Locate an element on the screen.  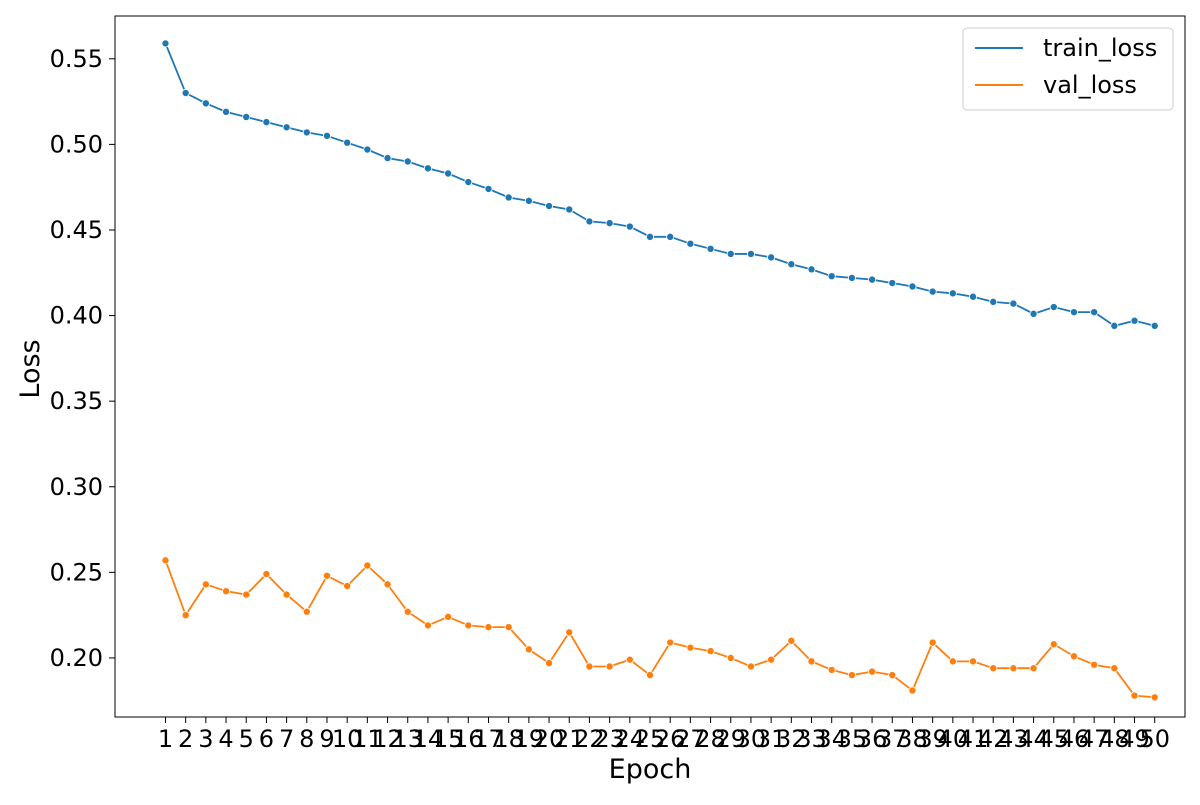
y-tick-label: 0.45 is located at coordinates (76, 230).